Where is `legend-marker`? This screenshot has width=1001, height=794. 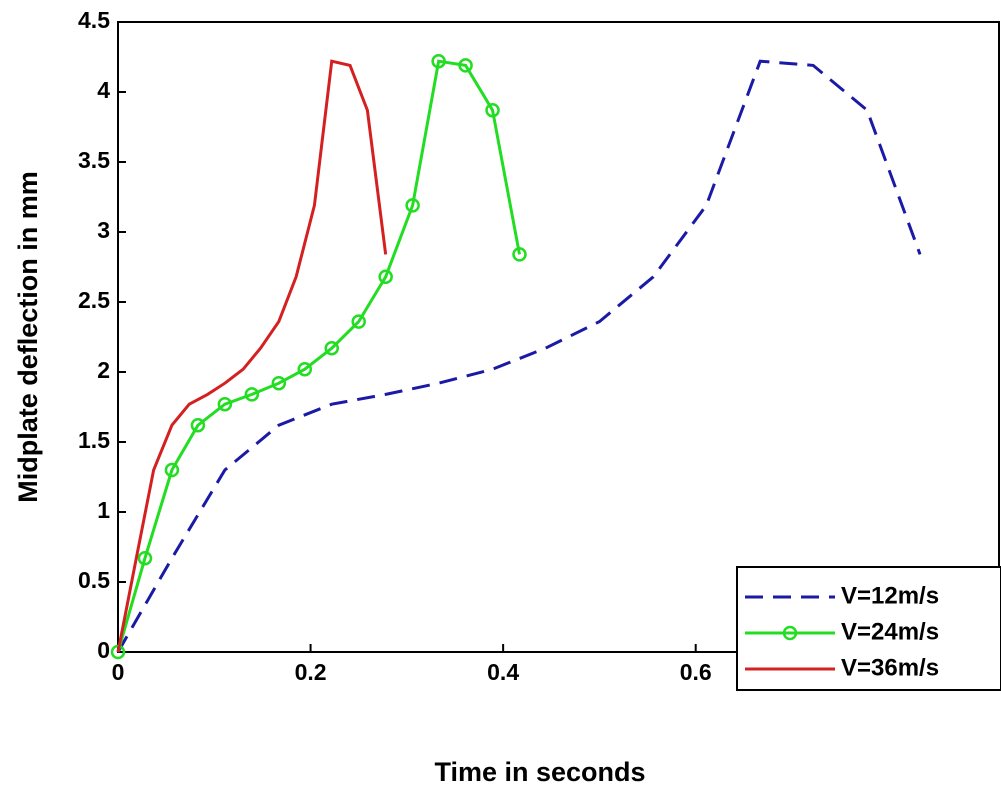
legend-marker is located at coordinates (790, 633).